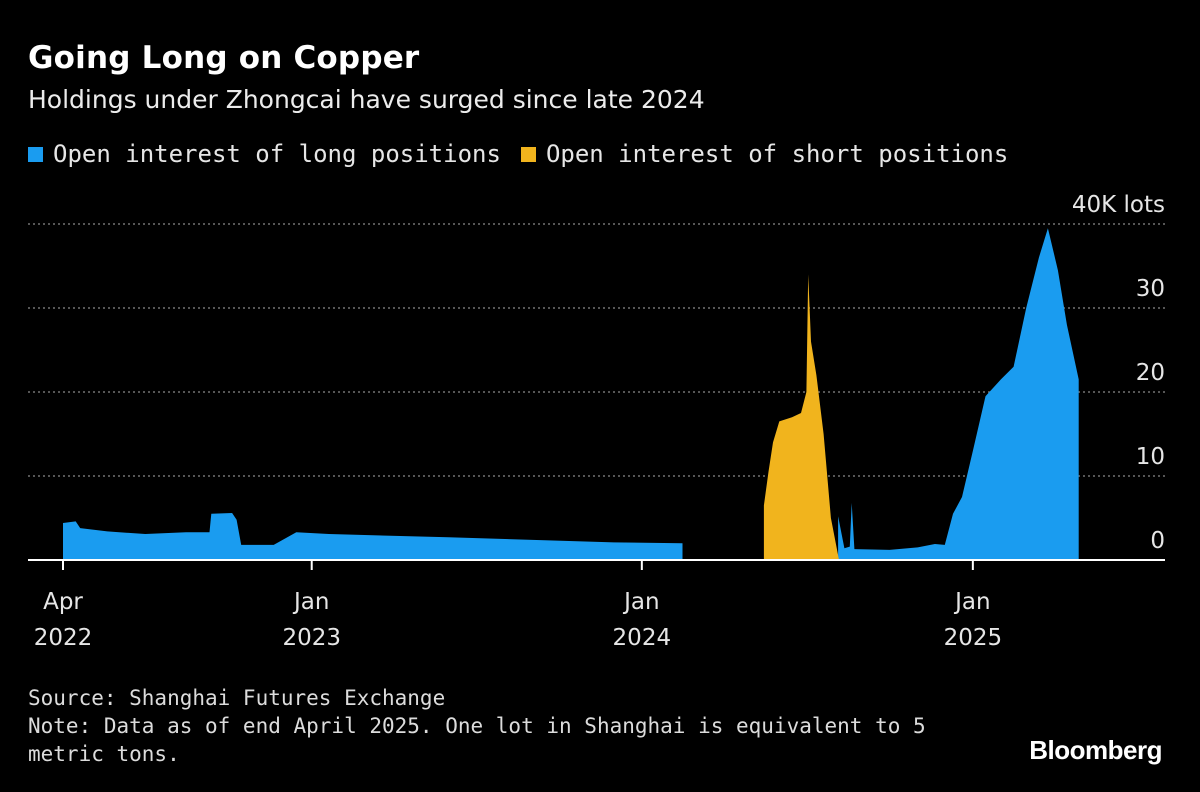 Image resolution: width=1200 pixels, height=792 pixels. I want to click on source-note: Source: Shanghai Futures Exchange, so click(237, 698).